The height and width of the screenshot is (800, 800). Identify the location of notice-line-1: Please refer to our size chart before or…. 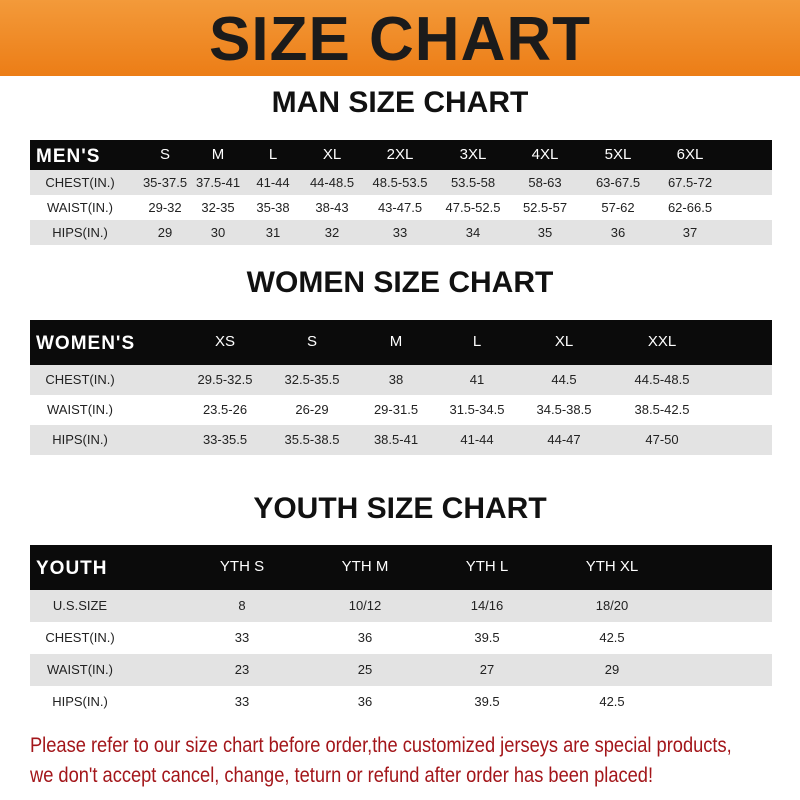
(381, 745).